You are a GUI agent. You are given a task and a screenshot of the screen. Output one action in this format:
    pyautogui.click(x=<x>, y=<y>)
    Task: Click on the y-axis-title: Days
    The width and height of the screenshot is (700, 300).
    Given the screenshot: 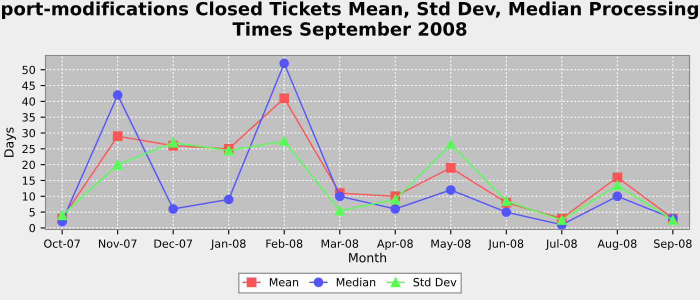 What is the action you would take?
    pyautogui.click(x=10, y=142)
    